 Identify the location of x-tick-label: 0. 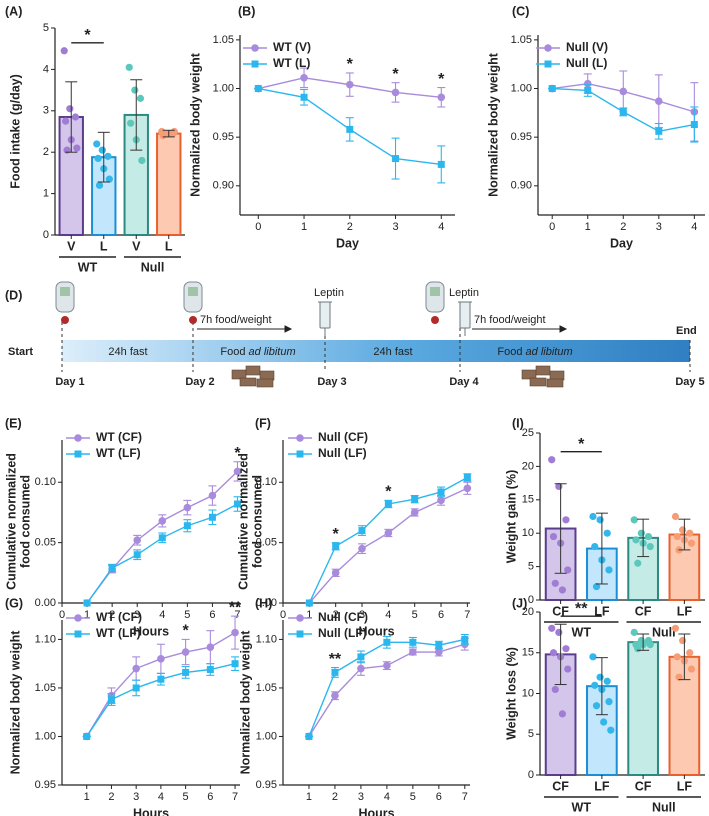
(258, 227).